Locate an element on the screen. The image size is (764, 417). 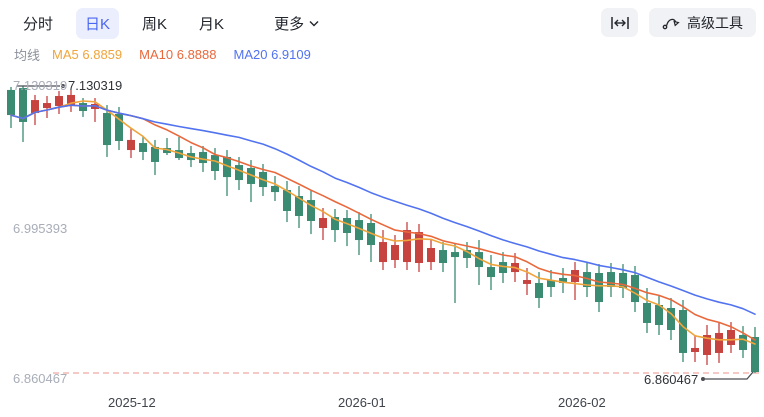
range-button is located at coordinates (619, 22).